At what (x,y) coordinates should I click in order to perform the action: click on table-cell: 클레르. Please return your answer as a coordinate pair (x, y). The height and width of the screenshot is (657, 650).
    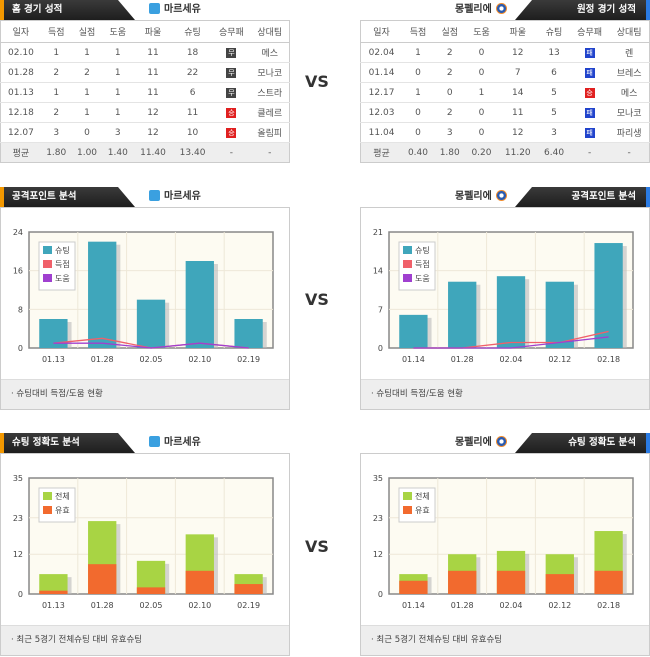
    Looking at the image, I should click on (270, 112).